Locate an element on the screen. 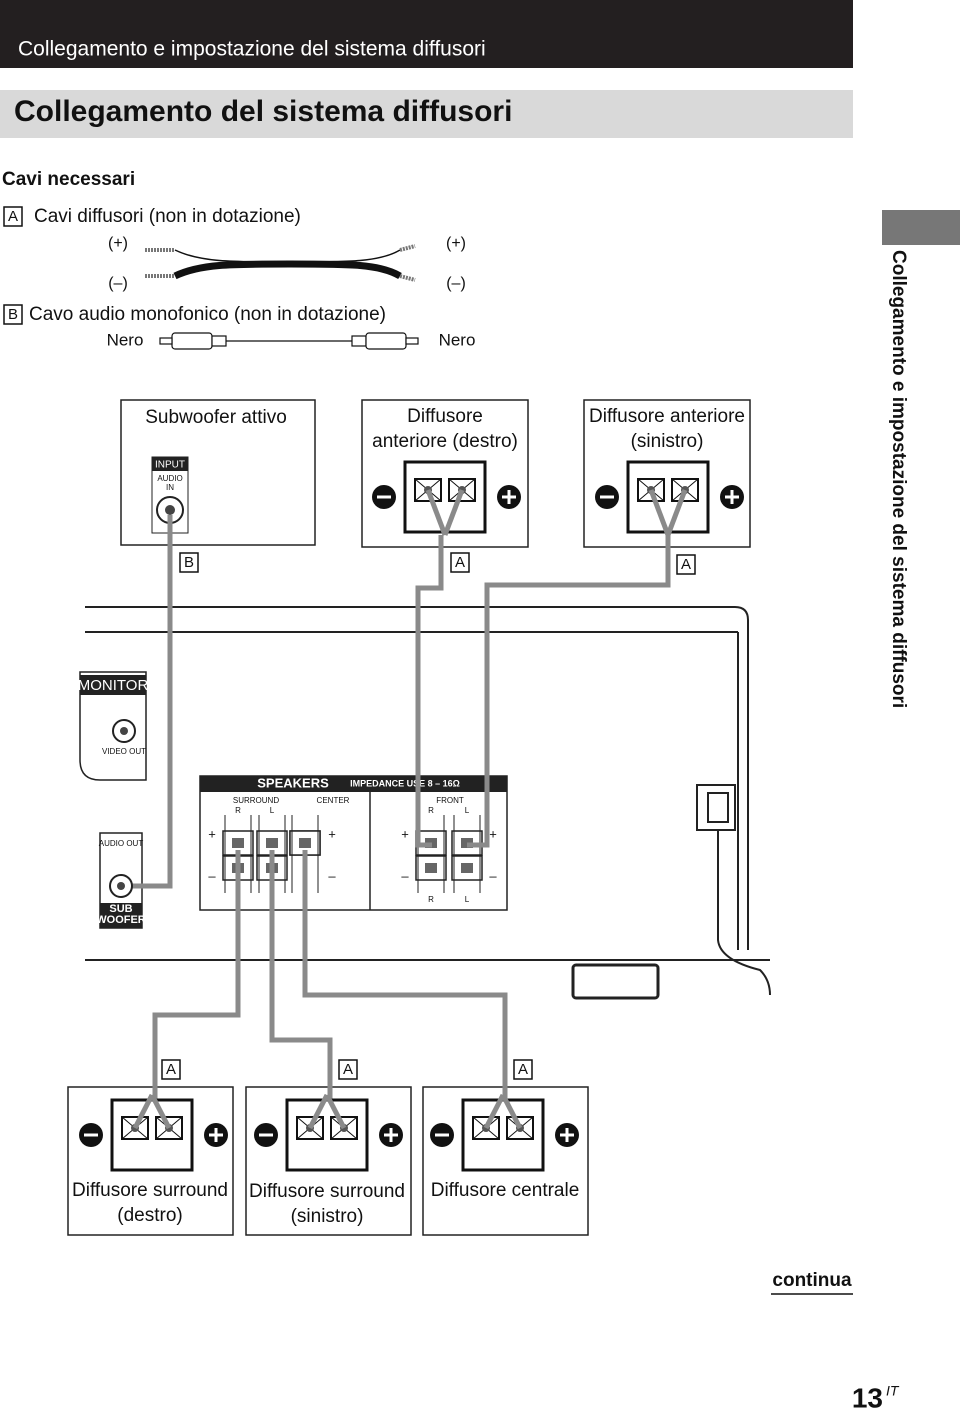 The image size is (960, 1416). cables-heading: Cavi necessari is located at coordinates (68, 179).